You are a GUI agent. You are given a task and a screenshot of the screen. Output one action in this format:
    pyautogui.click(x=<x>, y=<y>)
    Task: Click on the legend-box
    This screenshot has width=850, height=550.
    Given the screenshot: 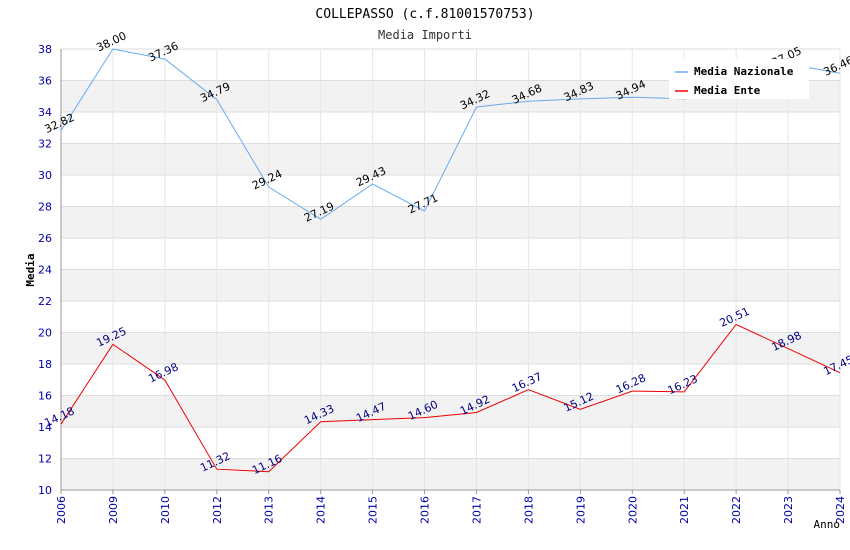 What is the action you would take?
    pyautogui.click(x=739, y=79)
    